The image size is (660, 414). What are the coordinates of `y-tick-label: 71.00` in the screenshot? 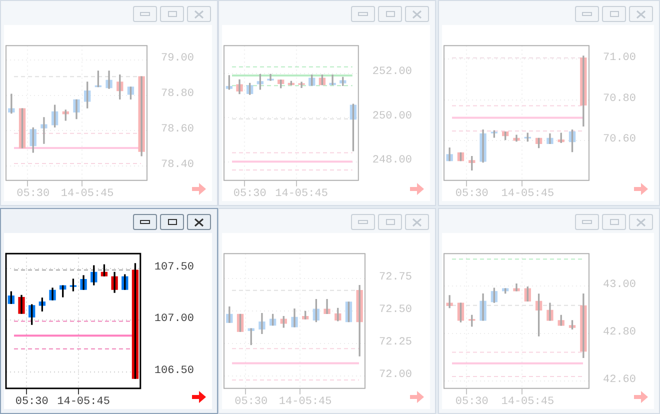 It's located at (619, 58).